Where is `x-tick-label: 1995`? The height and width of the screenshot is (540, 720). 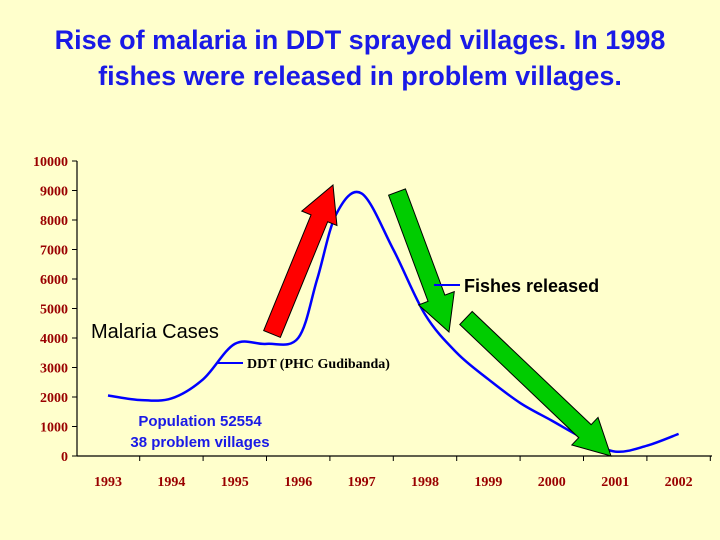 x-tick-label: 1995 is located at coordinates (235, 482).